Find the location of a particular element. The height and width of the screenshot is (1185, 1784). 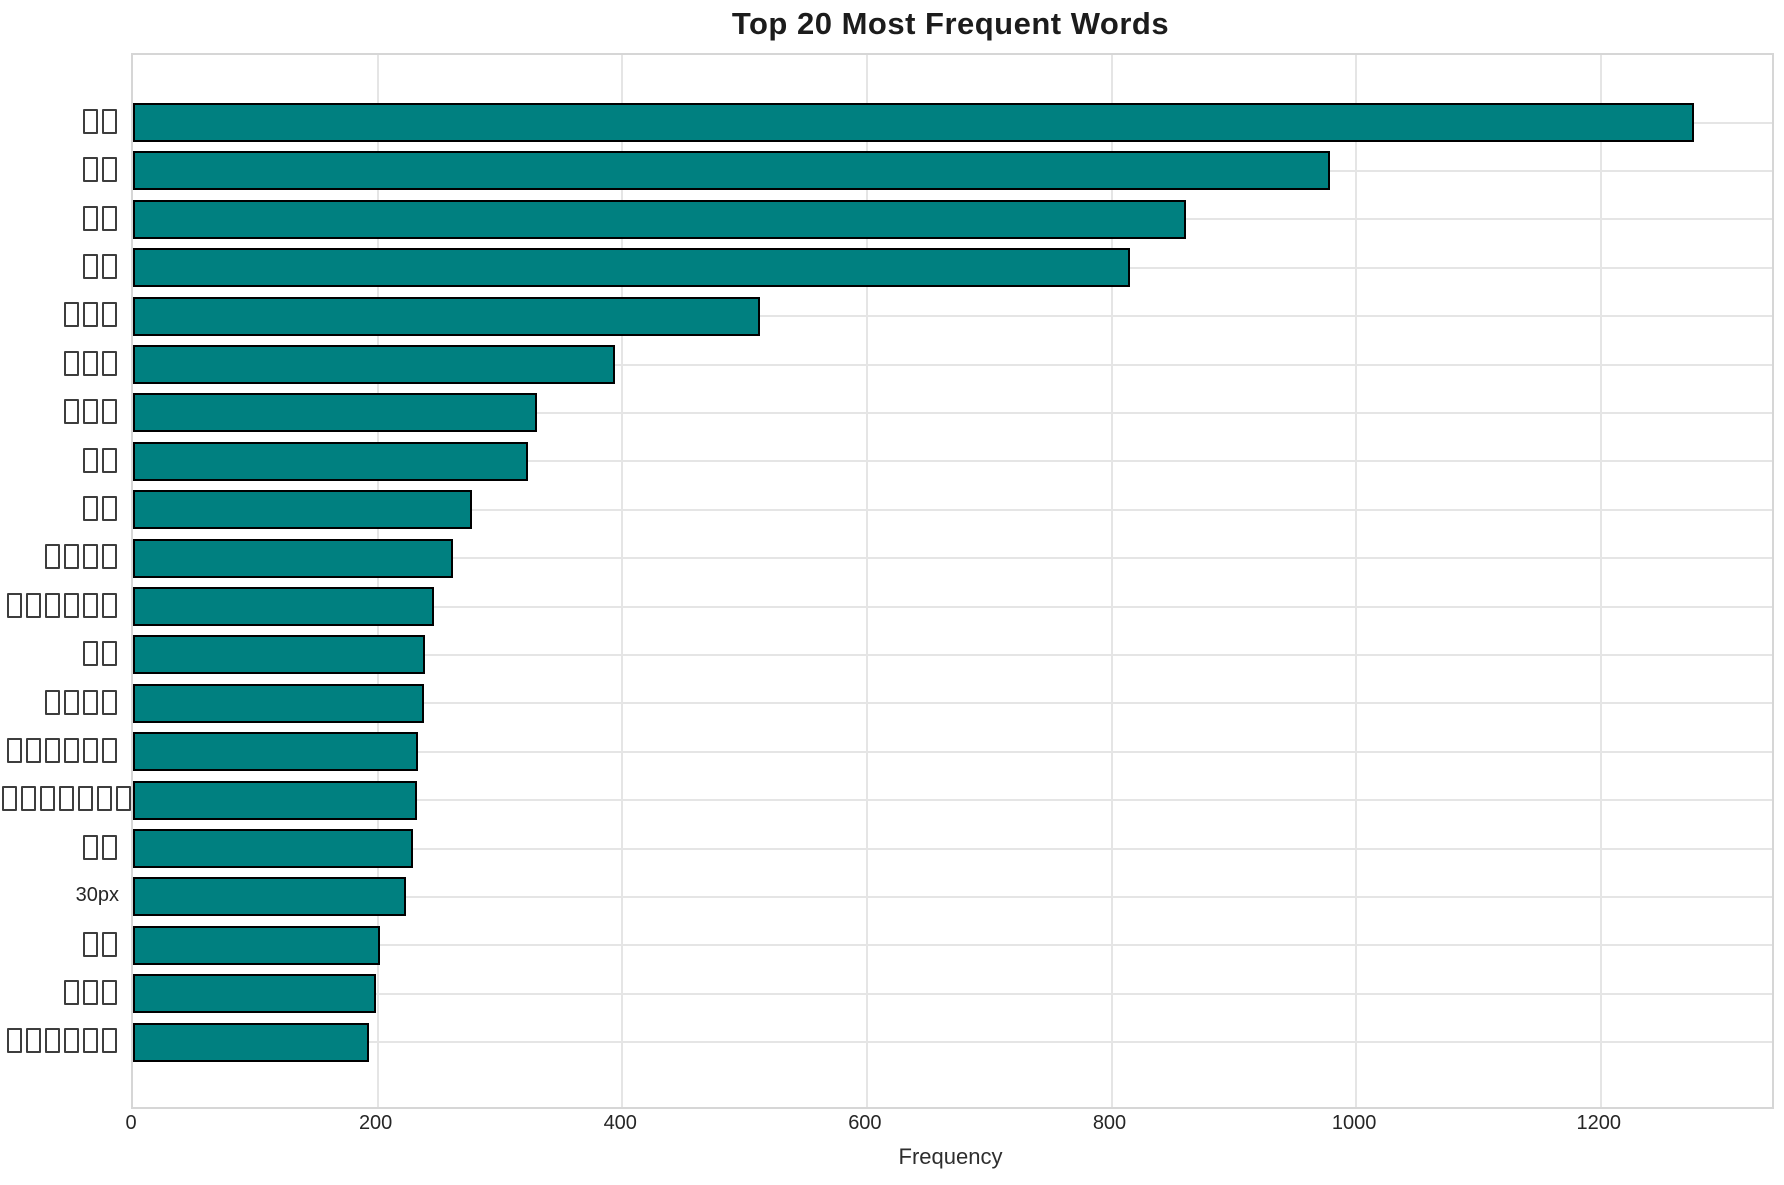

x-tick-label: 800 is located at coordinates (1109, 1123).